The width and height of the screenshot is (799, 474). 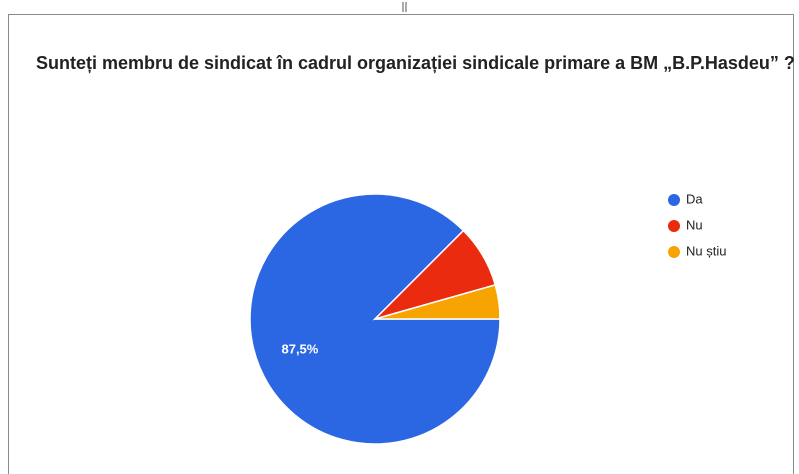 I want to click on pie-slice, so click(x=437, y=301).